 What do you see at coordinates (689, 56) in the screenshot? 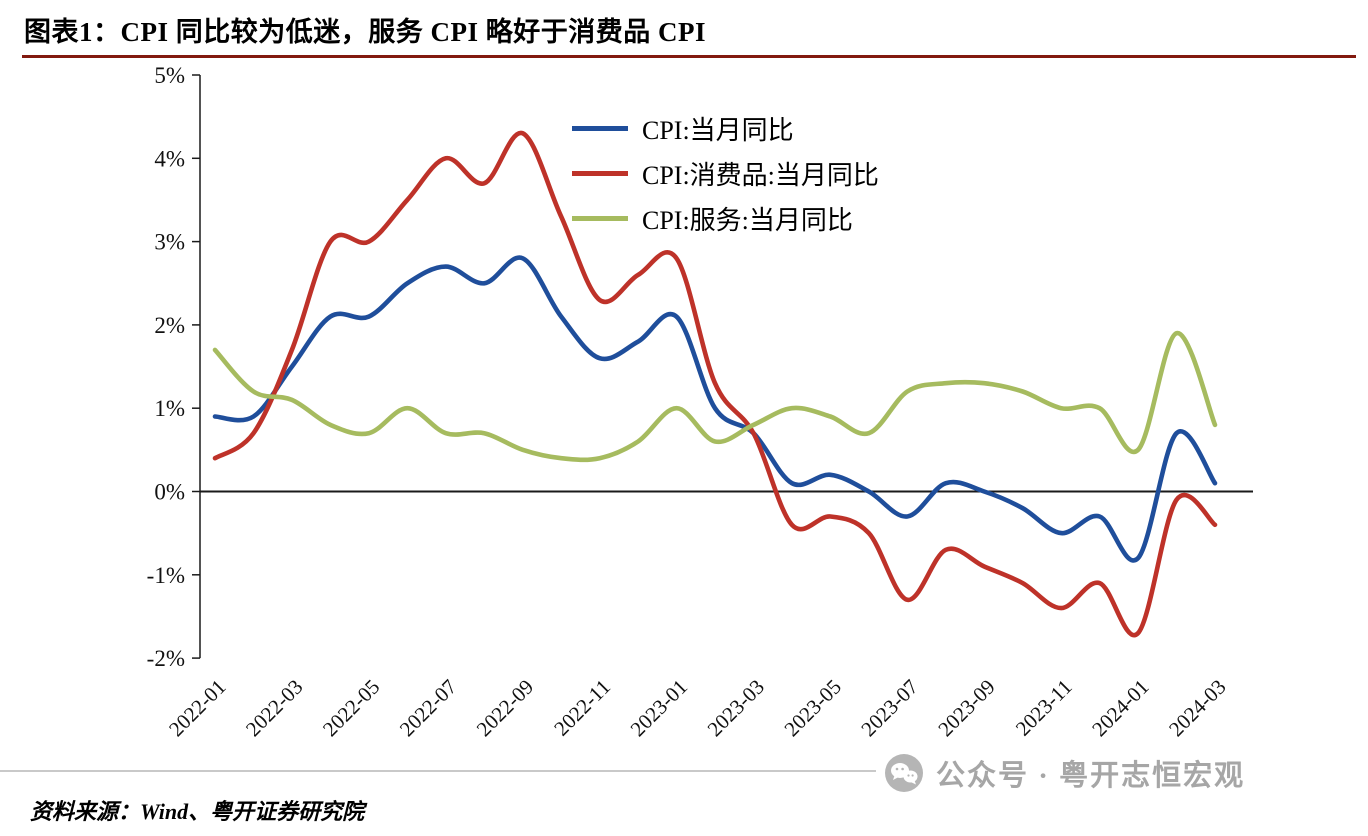
I see `title-divider` at bounding box center [689, 56].